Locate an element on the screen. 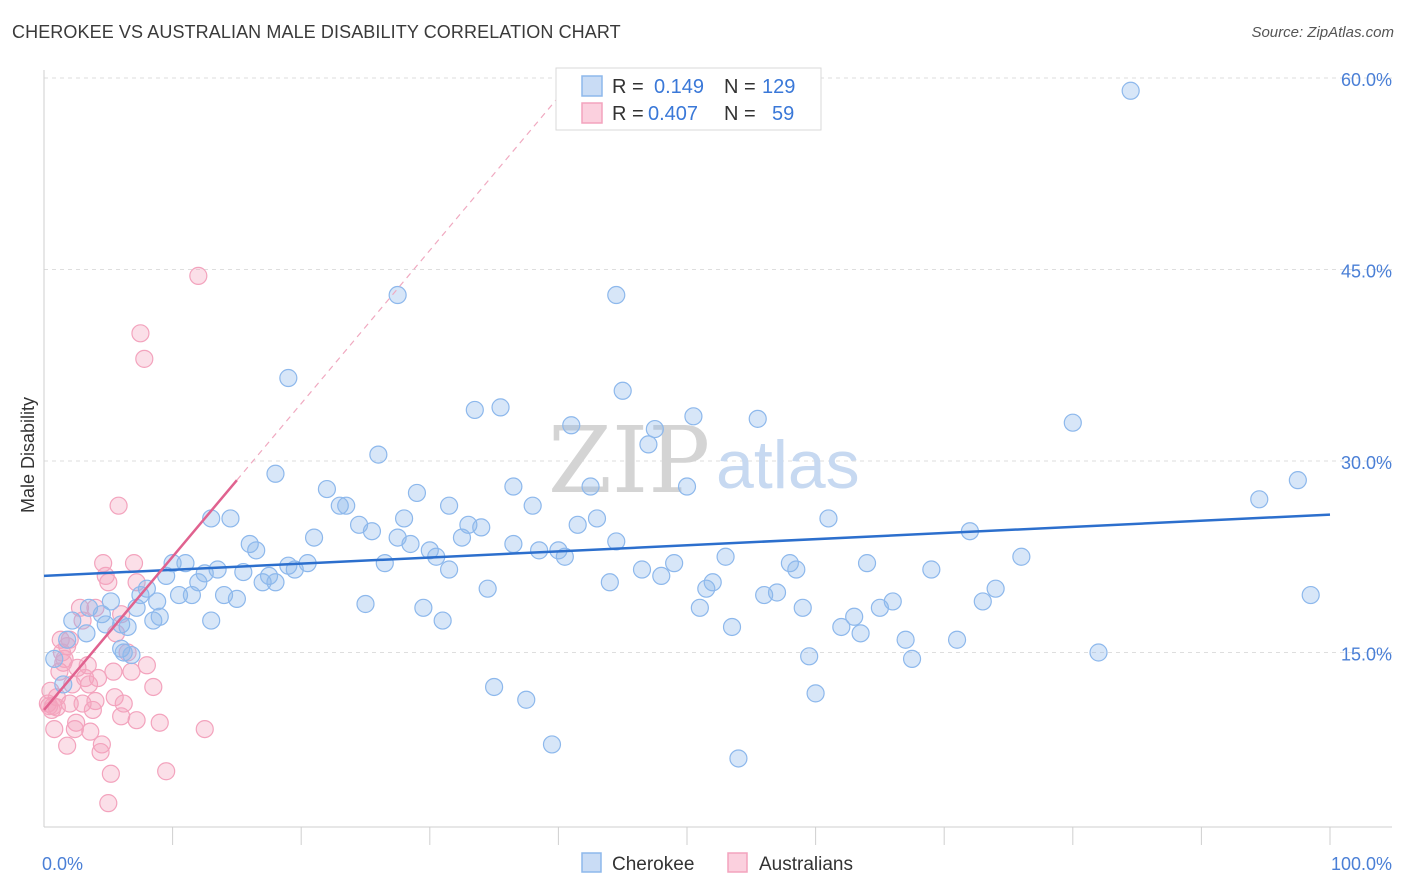  cherokee-trend-line is located at coordinates (687, 545).